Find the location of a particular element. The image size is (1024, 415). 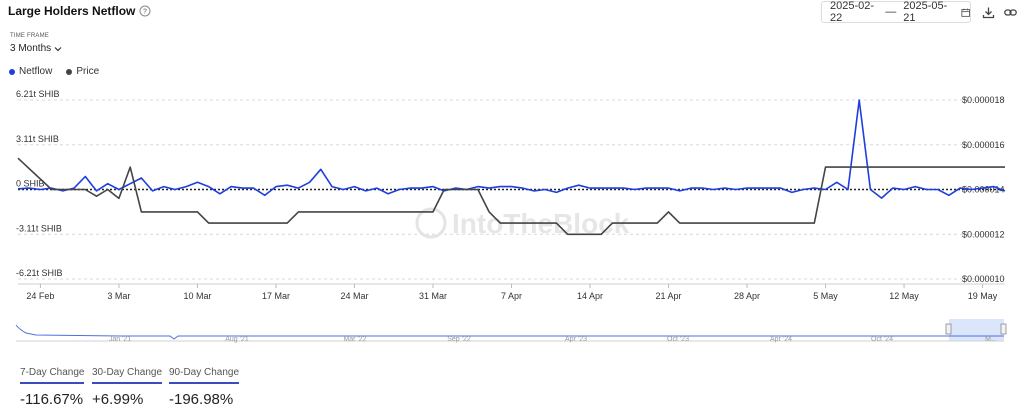

x-tick-label: 3 Mar is located at coordinates (118, 296).